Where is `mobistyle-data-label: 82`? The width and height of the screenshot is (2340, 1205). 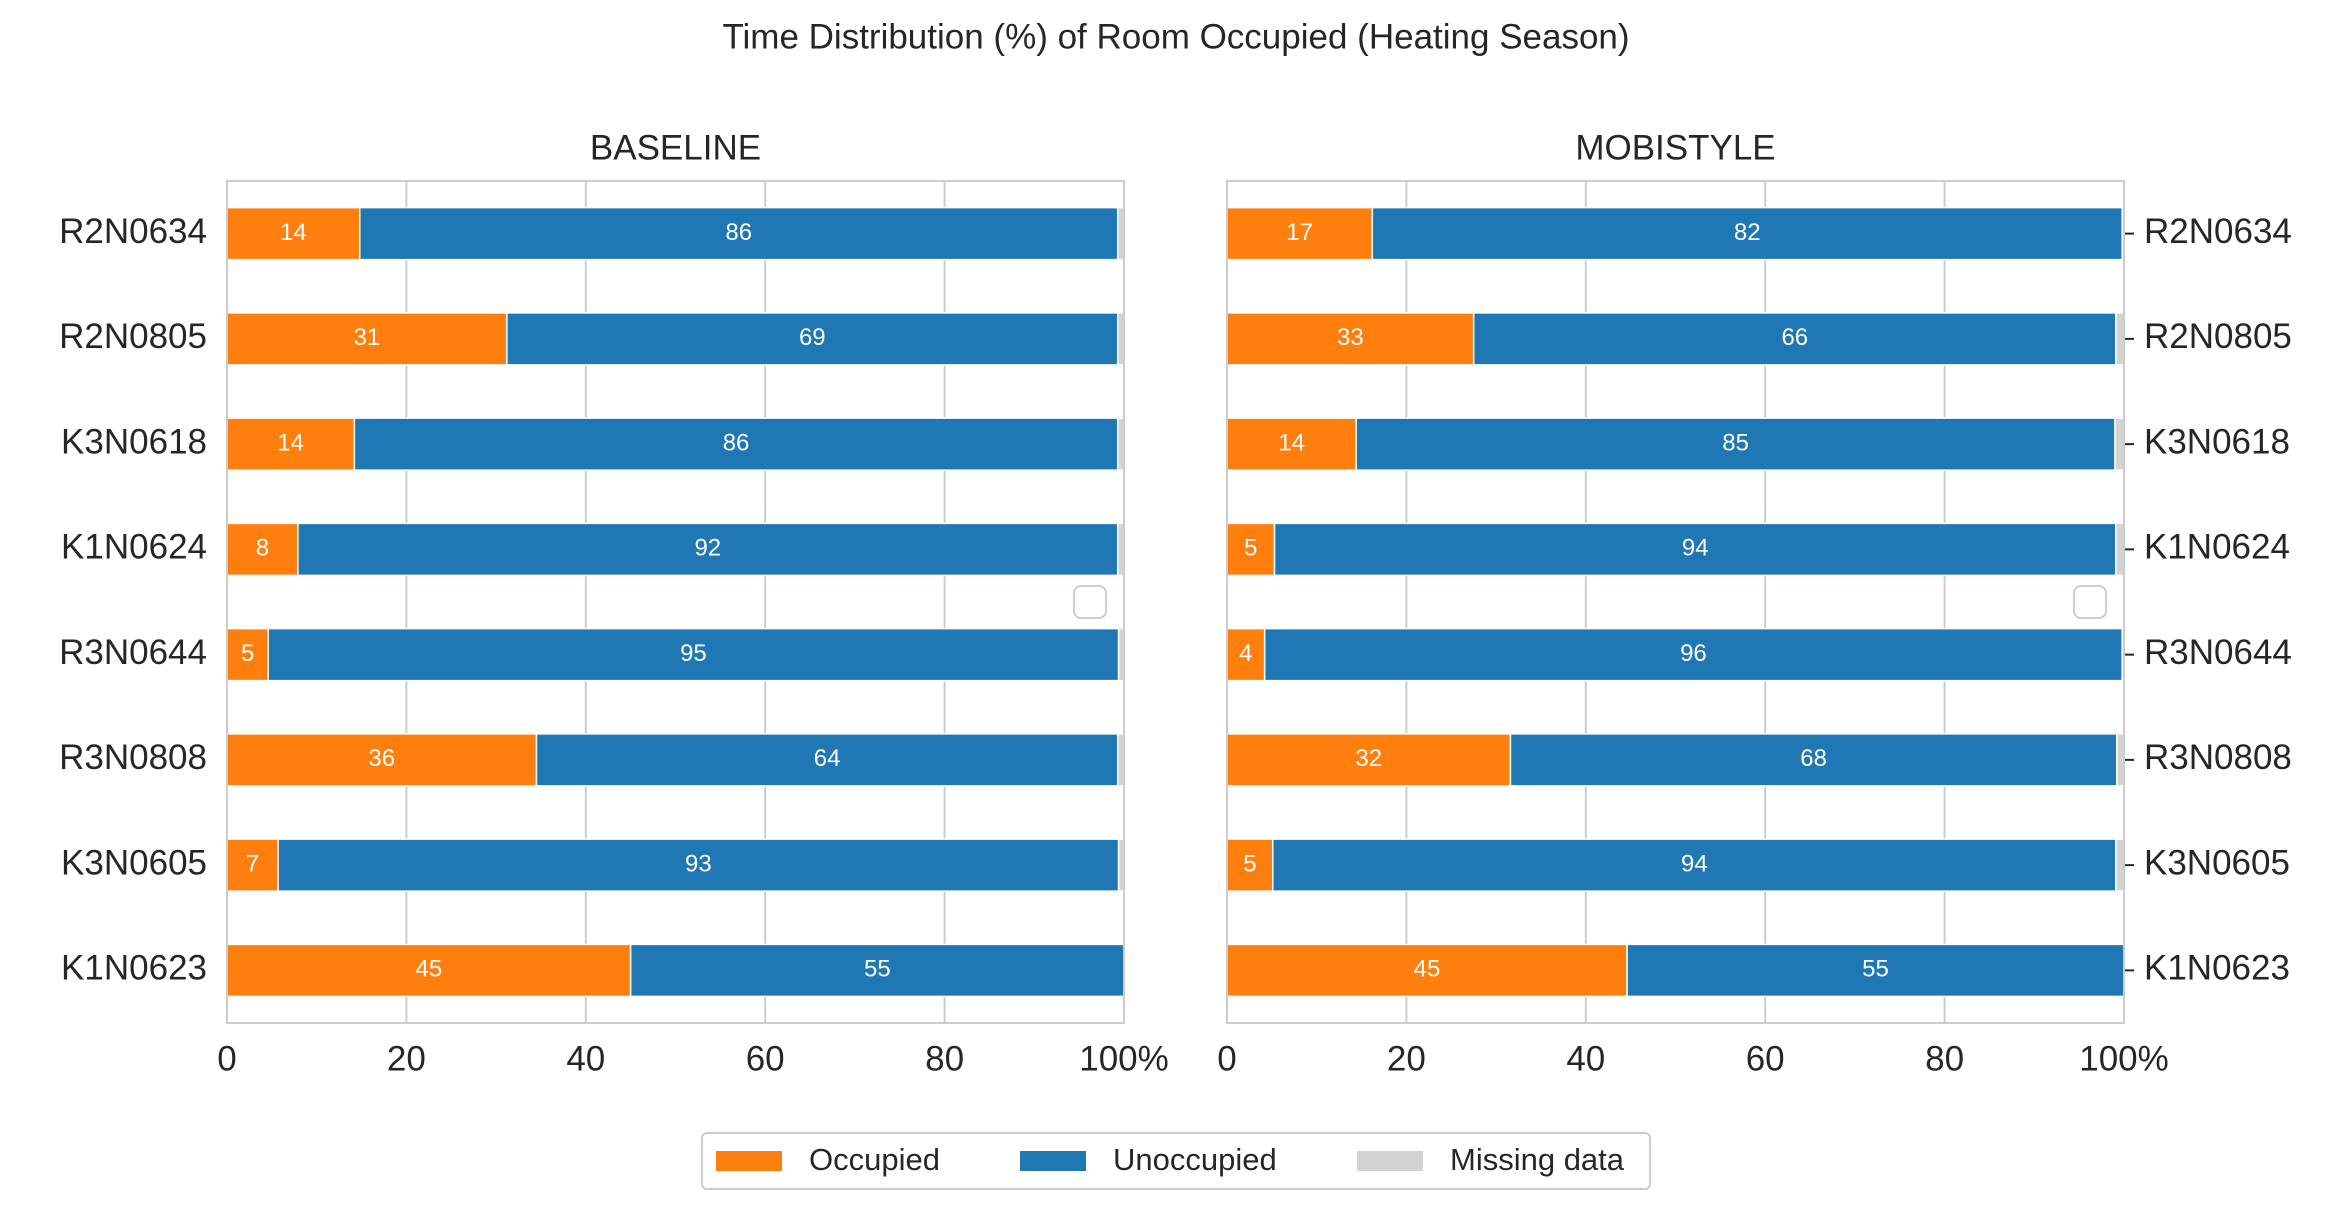 mobistyle-data-label: 82 is located at coordinates (1747, 232).